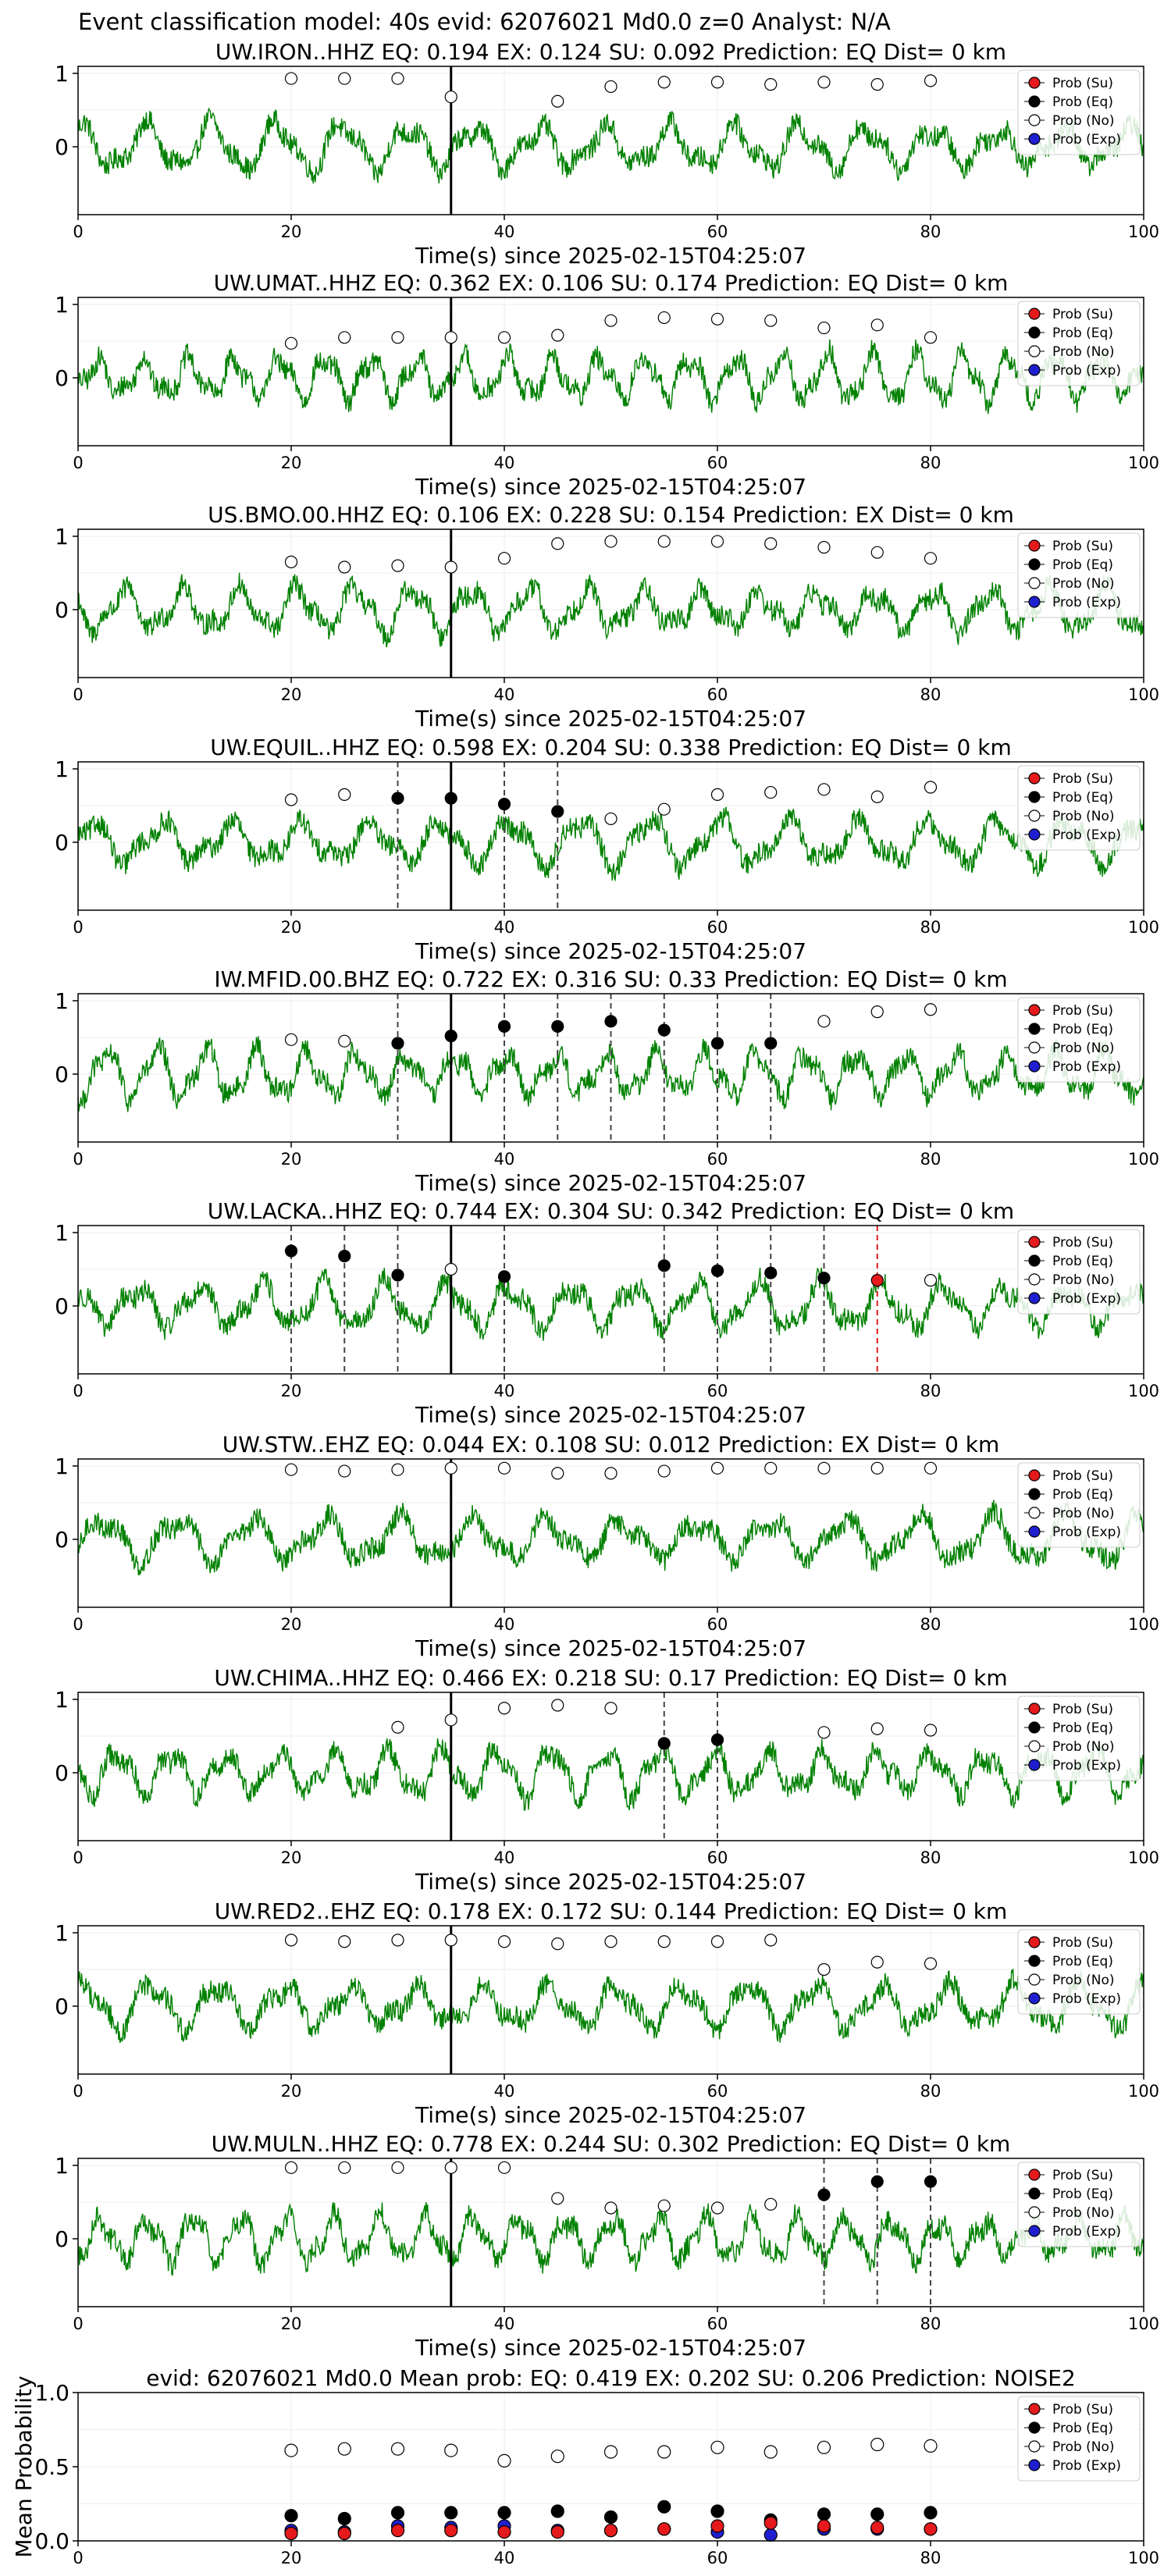 This screenshot has width=1171, height=2576. Describe the element at coordinates (24, 2466) in the screenshot. I see `y-axis-label: Mean Probability` at that location.